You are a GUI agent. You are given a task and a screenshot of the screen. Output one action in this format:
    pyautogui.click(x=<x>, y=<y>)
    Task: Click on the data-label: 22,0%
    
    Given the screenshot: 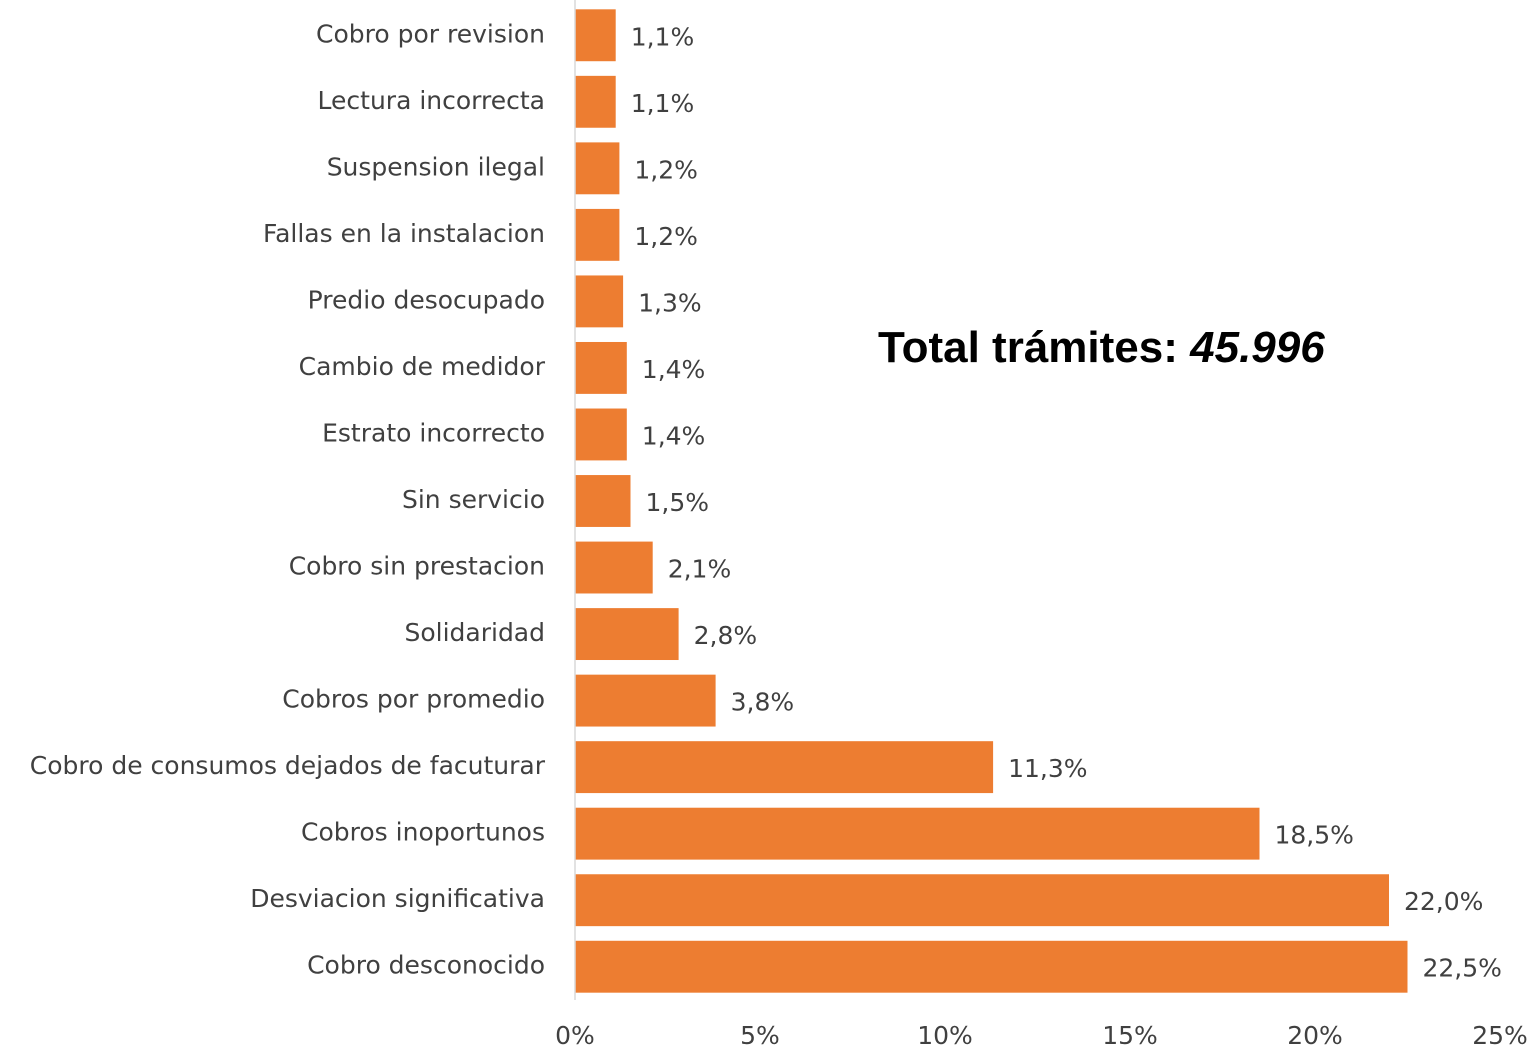 What is the action you would take?
    pyautogui.click(x=1443, y=901)
    